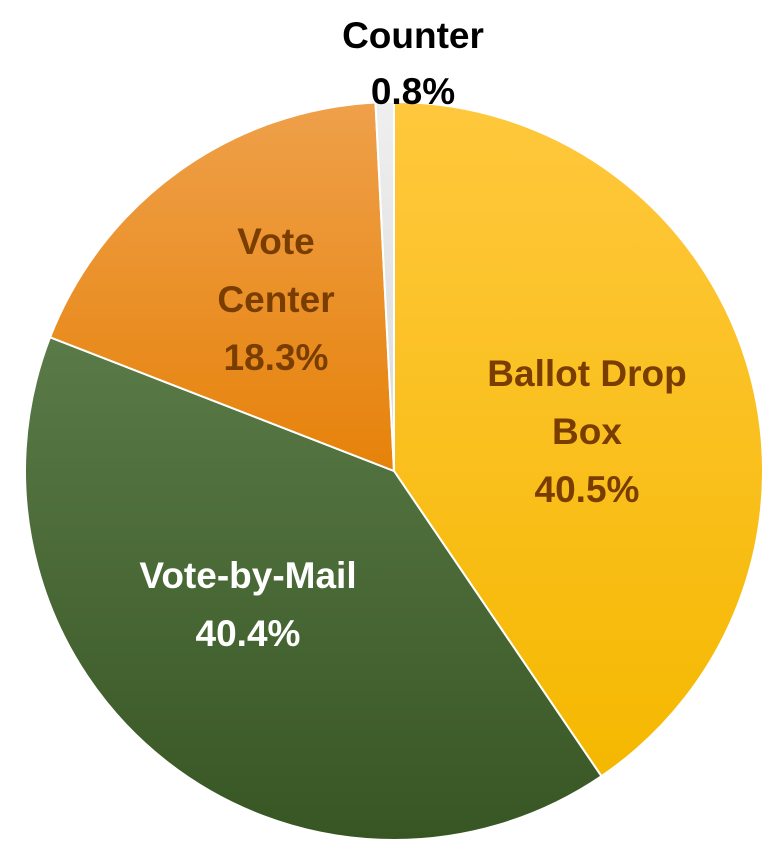  What do you see at coordinates (384, 286) in the screenshot?
I see `slice-counter` at bounding box center [384, 286].